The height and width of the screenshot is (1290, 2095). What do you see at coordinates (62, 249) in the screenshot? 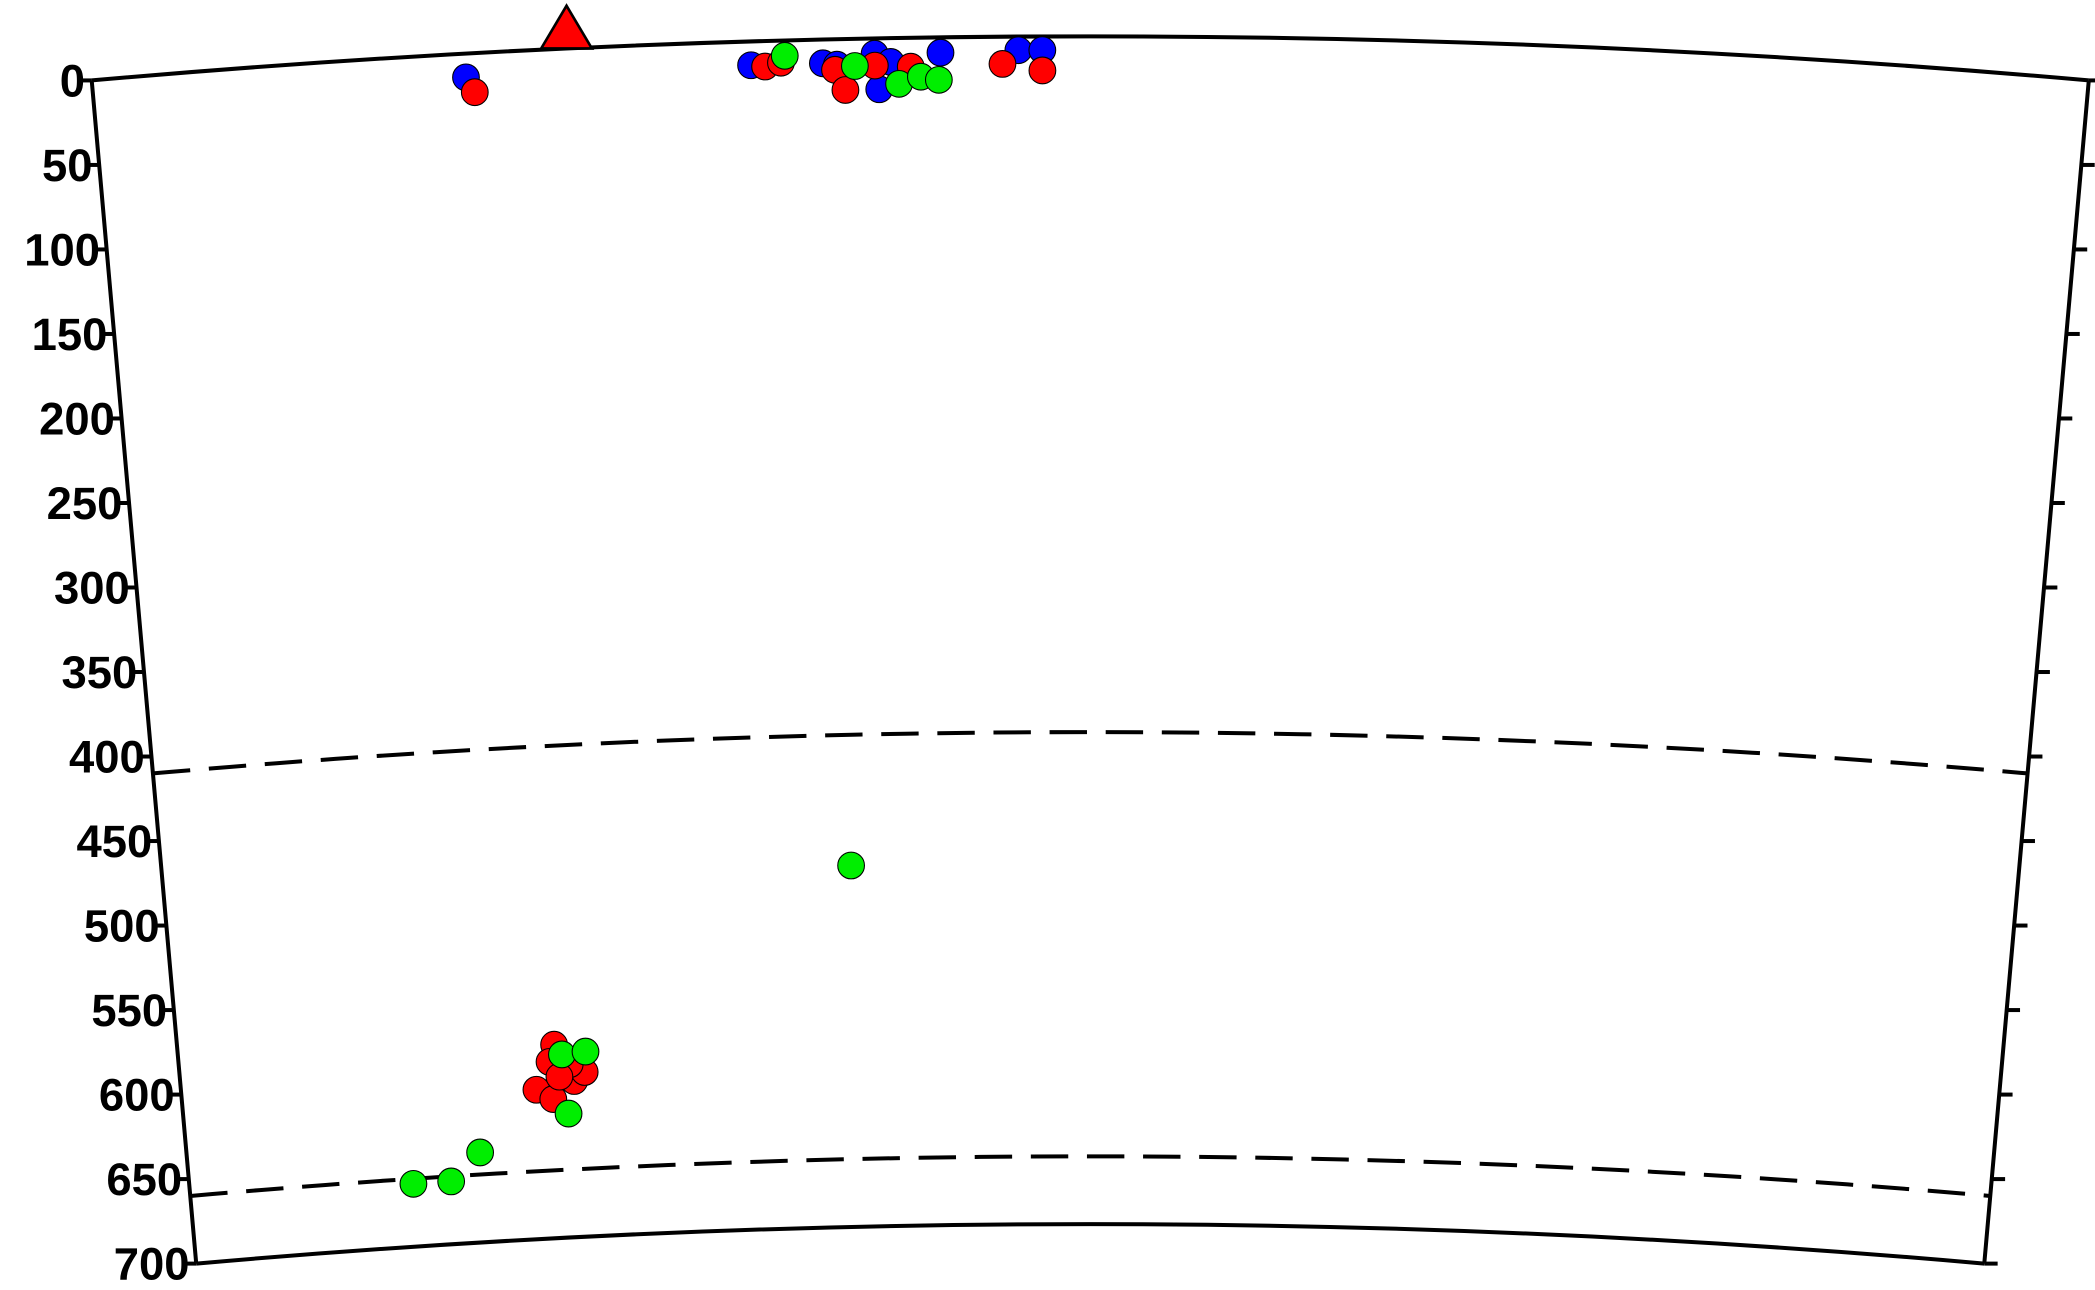
I see `y-tick-label: 100` at bounding box center [62, 249].